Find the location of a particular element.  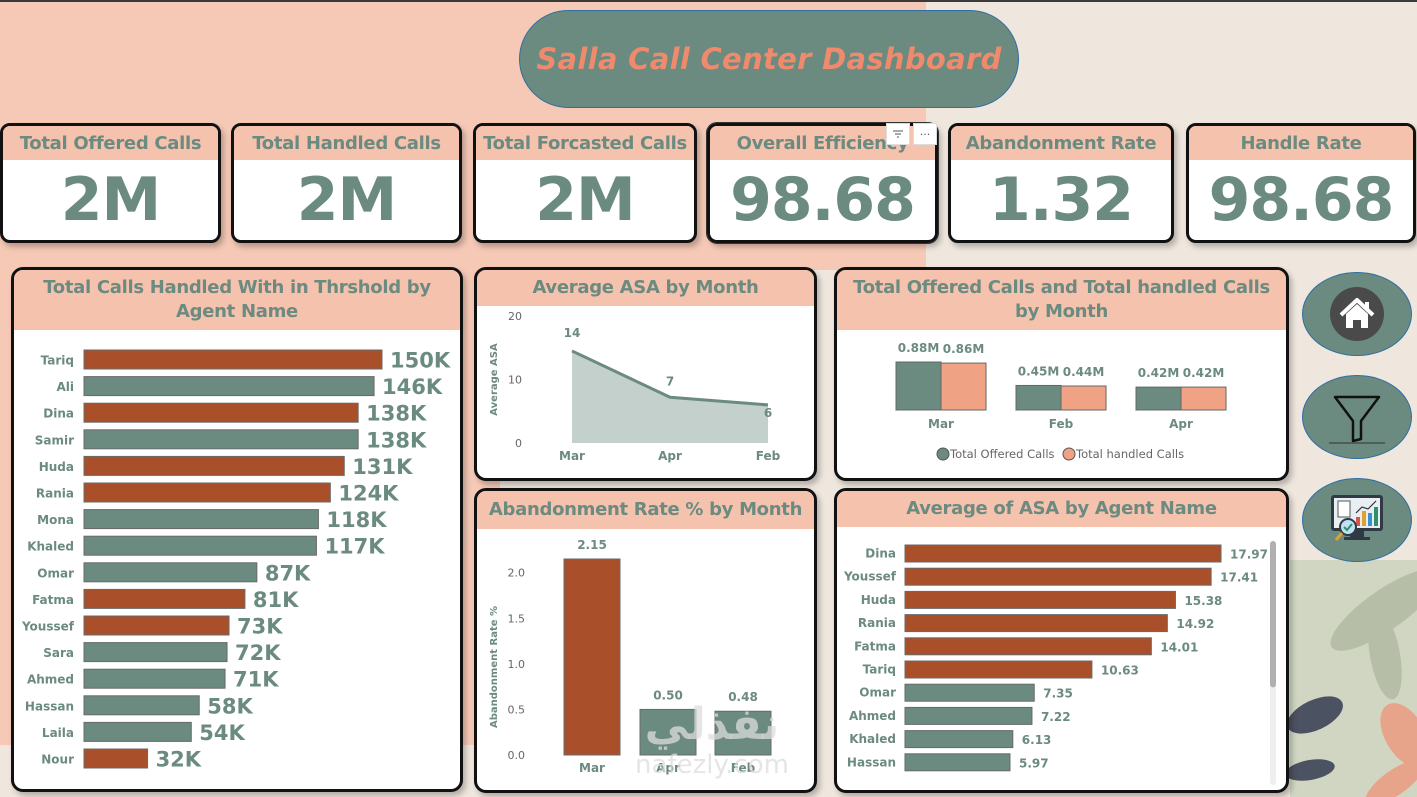

category-label: Mona is located at coordinates (55, 520).